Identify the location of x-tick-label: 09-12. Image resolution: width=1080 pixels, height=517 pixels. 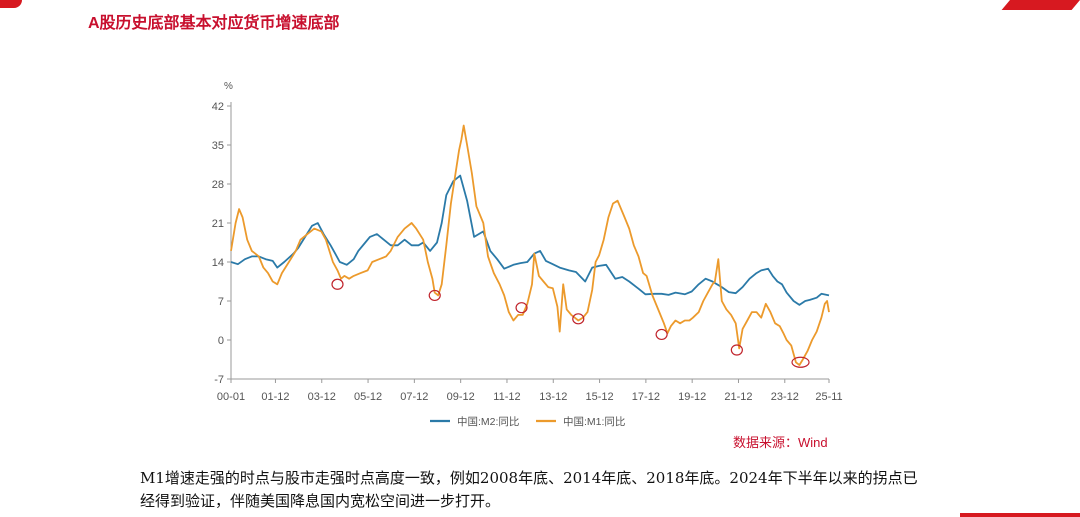
(461, 397).